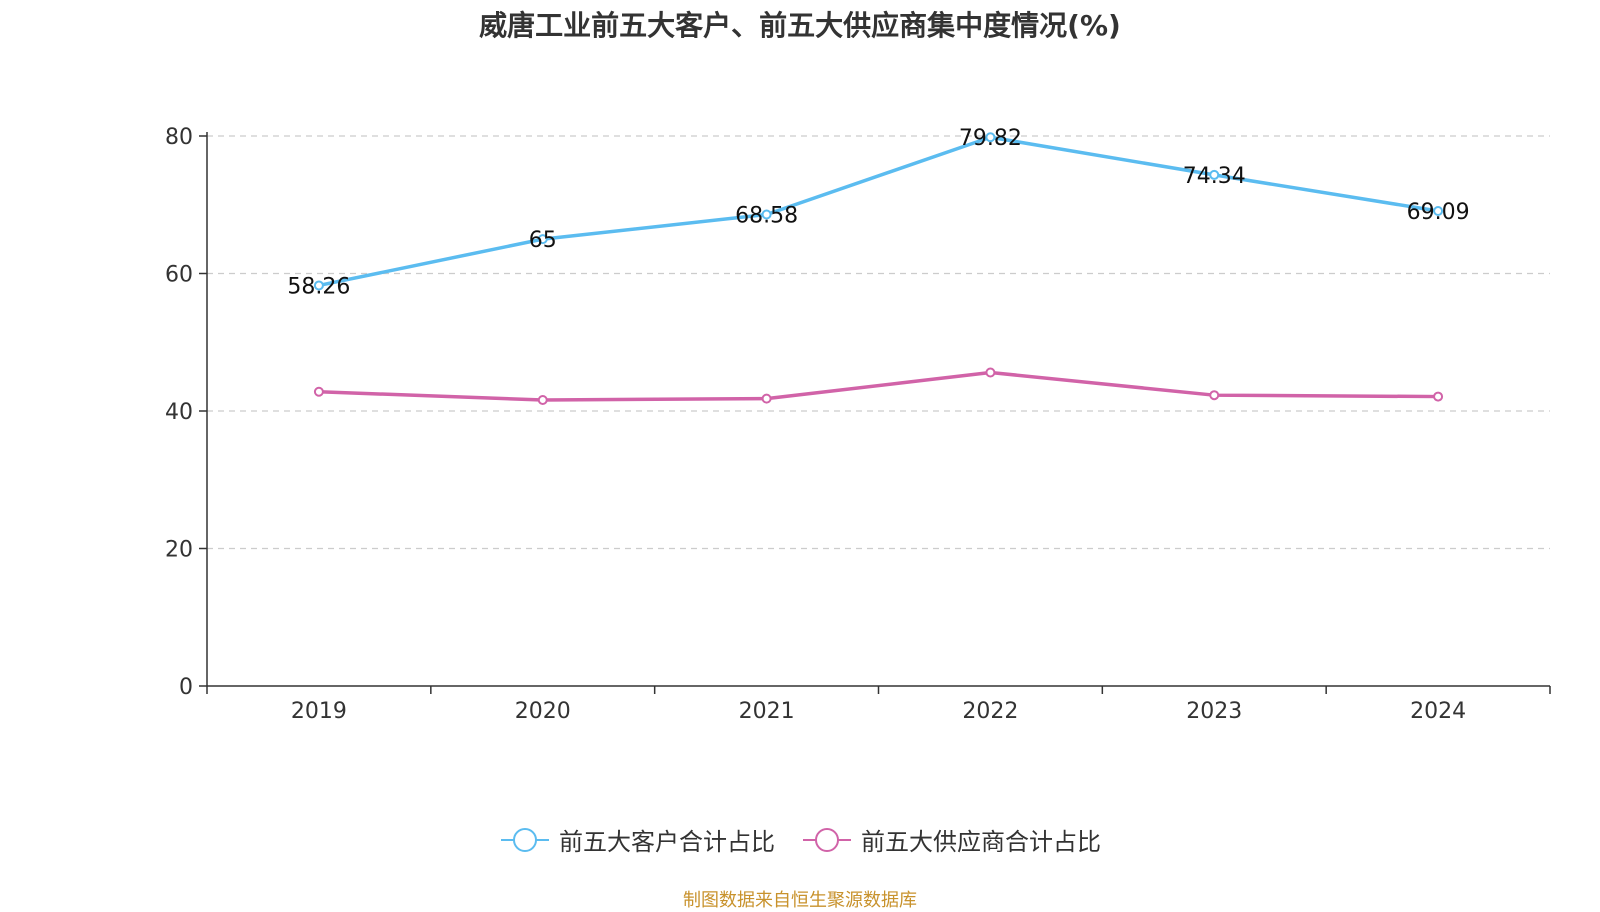  Describe the element at coordinates (179, 412) in the screenshot. I see `y-tick-label: 40` at that location.